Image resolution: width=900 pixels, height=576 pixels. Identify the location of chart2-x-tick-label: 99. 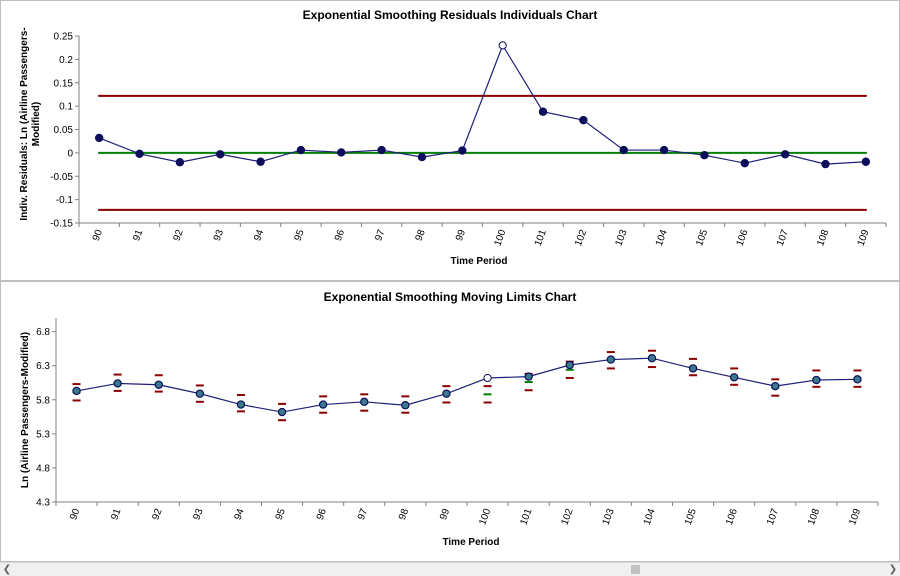
(445, 514).